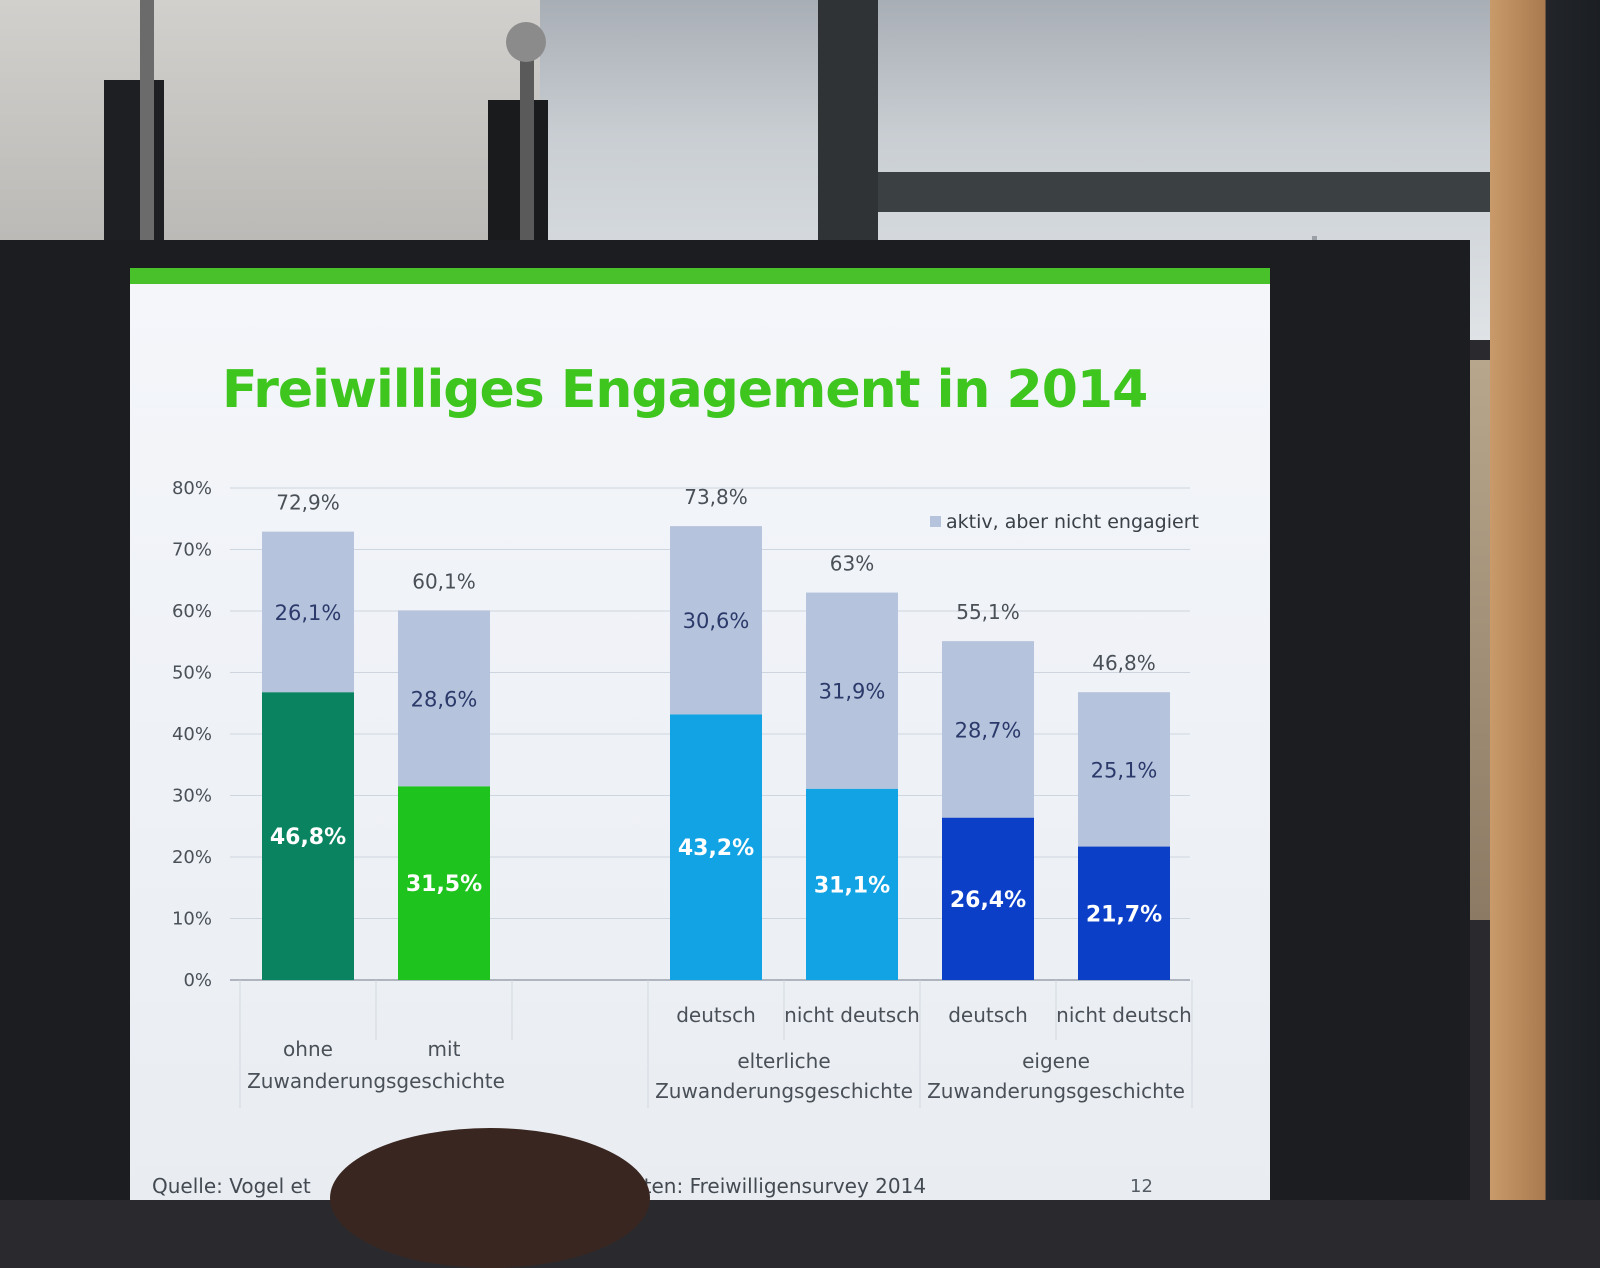  I want to click on total-label: 73,8%, so click(716, 497).